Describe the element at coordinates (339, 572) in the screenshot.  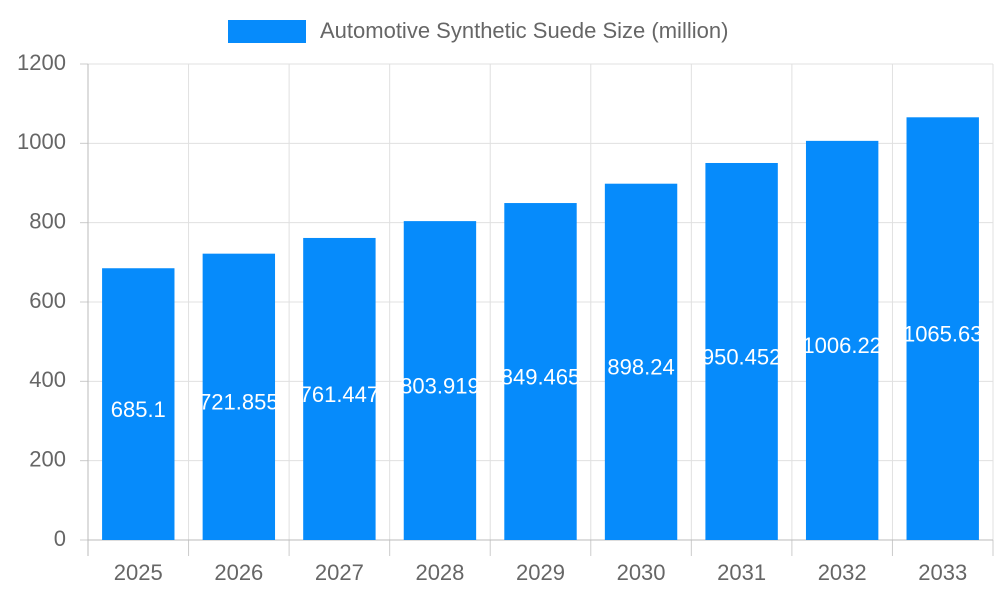
I see `x-tick-label: 2027` at that location.